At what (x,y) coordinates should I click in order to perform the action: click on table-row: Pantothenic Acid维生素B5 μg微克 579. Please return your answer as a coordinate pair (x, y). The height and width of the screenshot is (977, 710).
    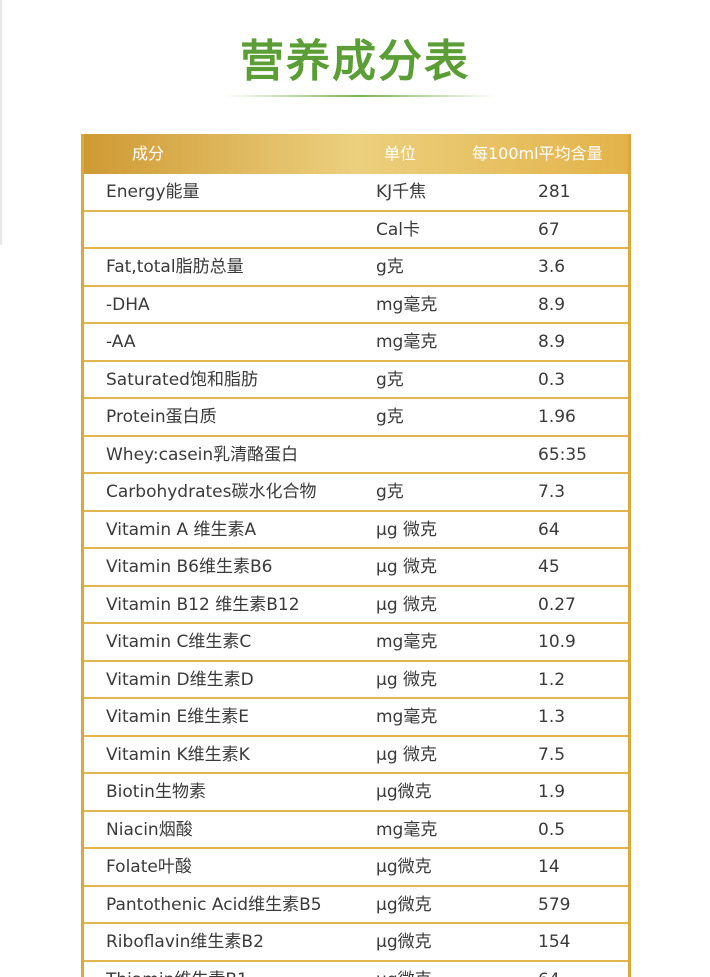
    Looking at the image, I should click on (356, 905).